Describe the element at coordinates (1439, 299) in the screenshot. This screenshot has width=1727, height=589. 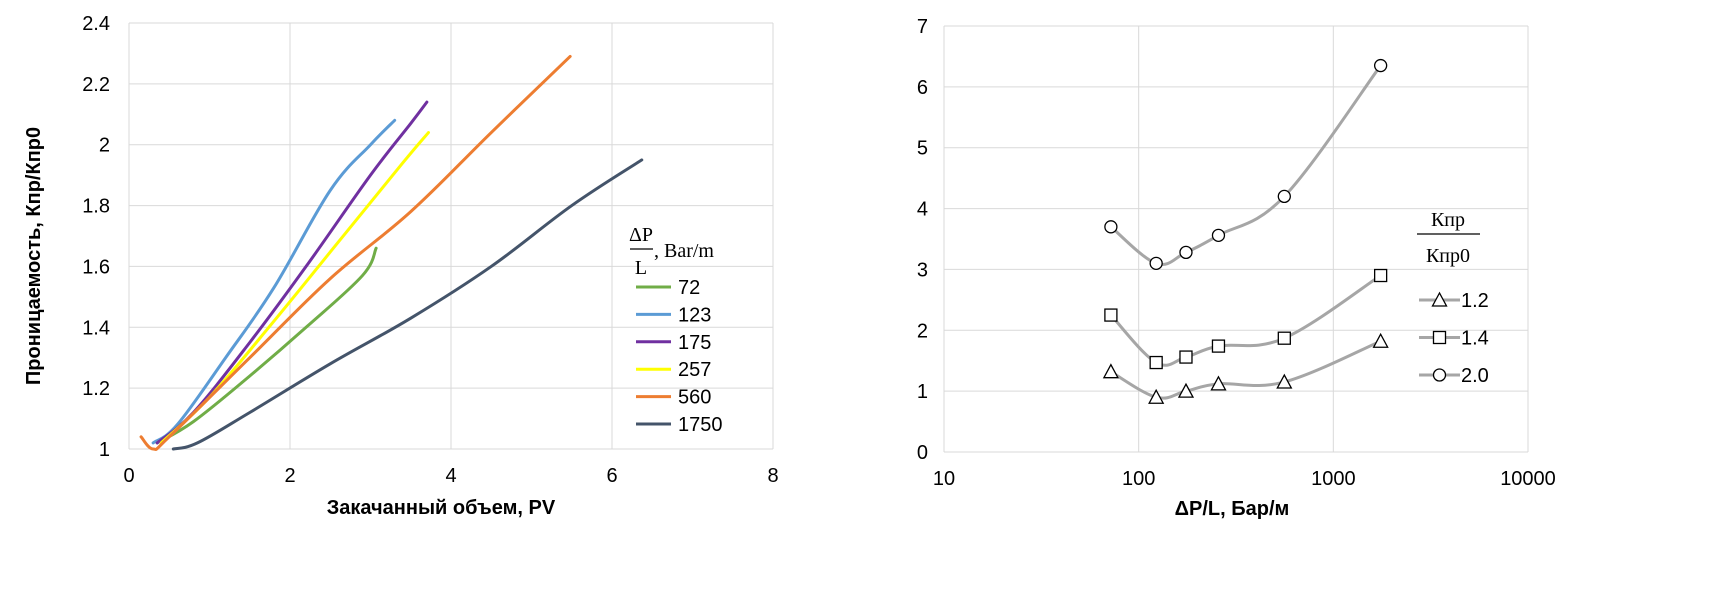
I see `legend-triangle-marker` at that location.